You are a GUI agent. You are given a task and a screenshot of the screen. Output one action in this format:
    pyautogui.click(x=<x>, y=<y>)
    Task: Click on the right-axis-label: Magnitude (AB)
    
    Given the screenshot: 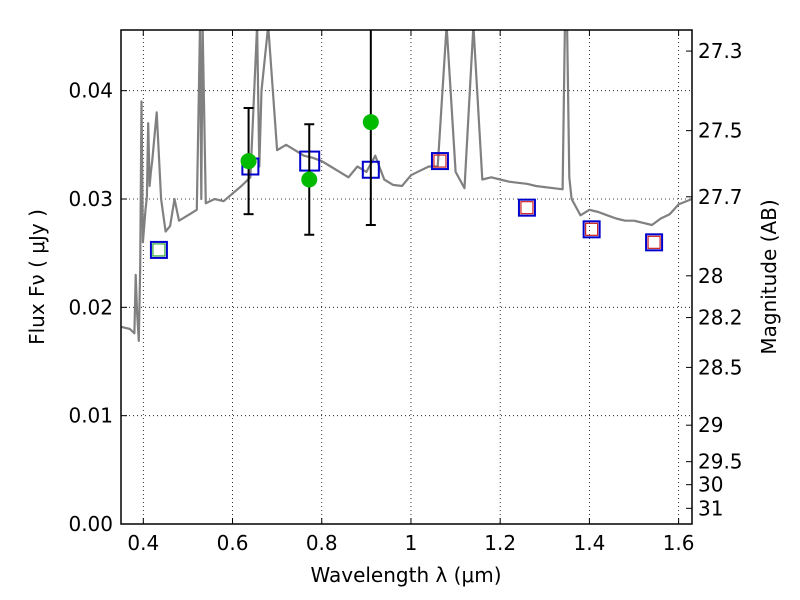 What is the action you would take?
    pyautogui.click(x=769, y=276)
    